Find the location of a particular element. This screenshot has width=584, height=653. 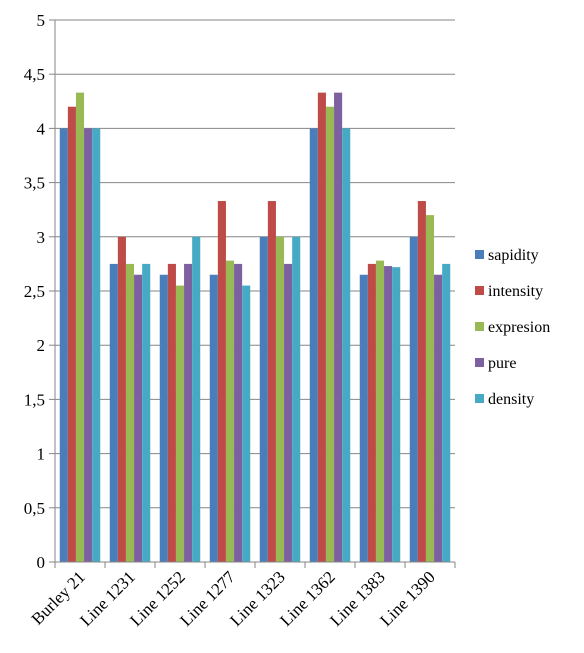

y-tick-labels: 0 0,5 1 1,5 2 2,5 3 3,5 4 4,5 5 is located at coordinates (35, 291).